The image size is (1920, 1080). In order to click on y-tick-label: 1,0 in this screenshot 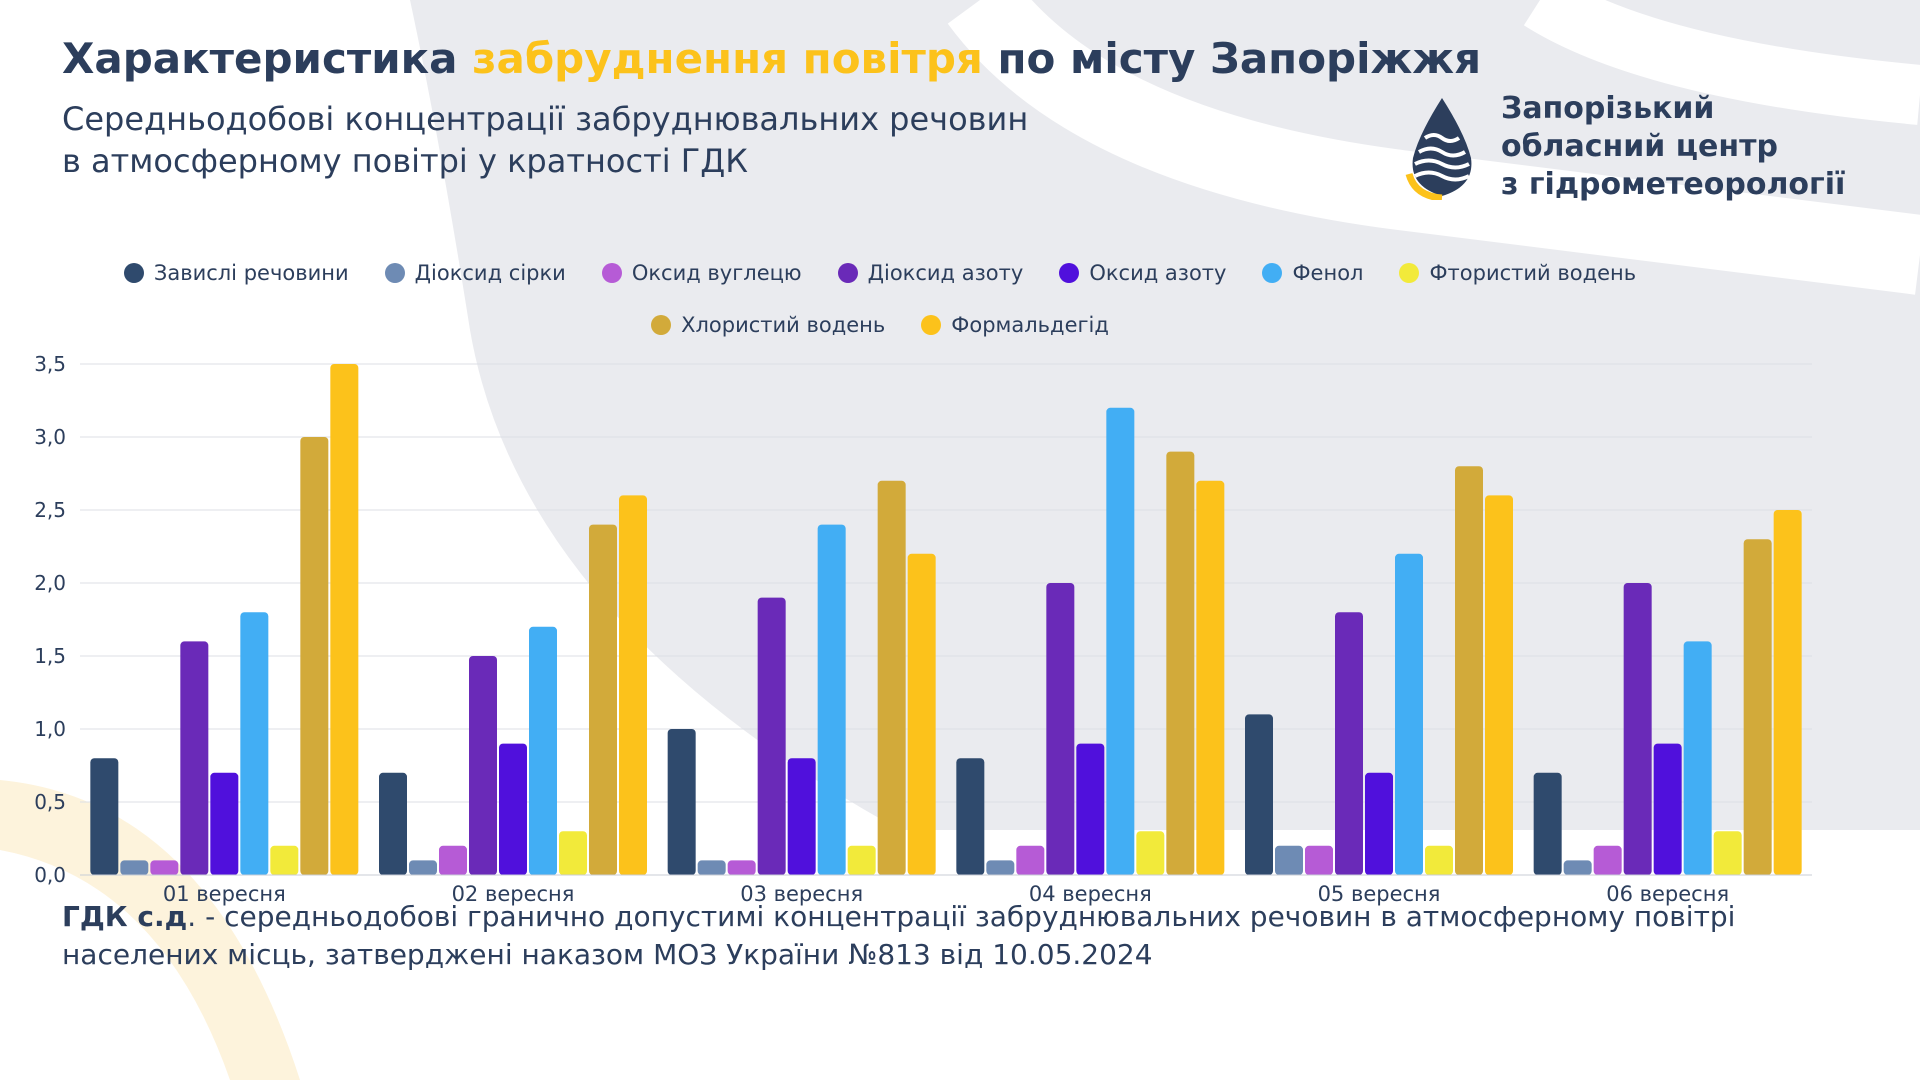, I will do `click(50, 729)`.